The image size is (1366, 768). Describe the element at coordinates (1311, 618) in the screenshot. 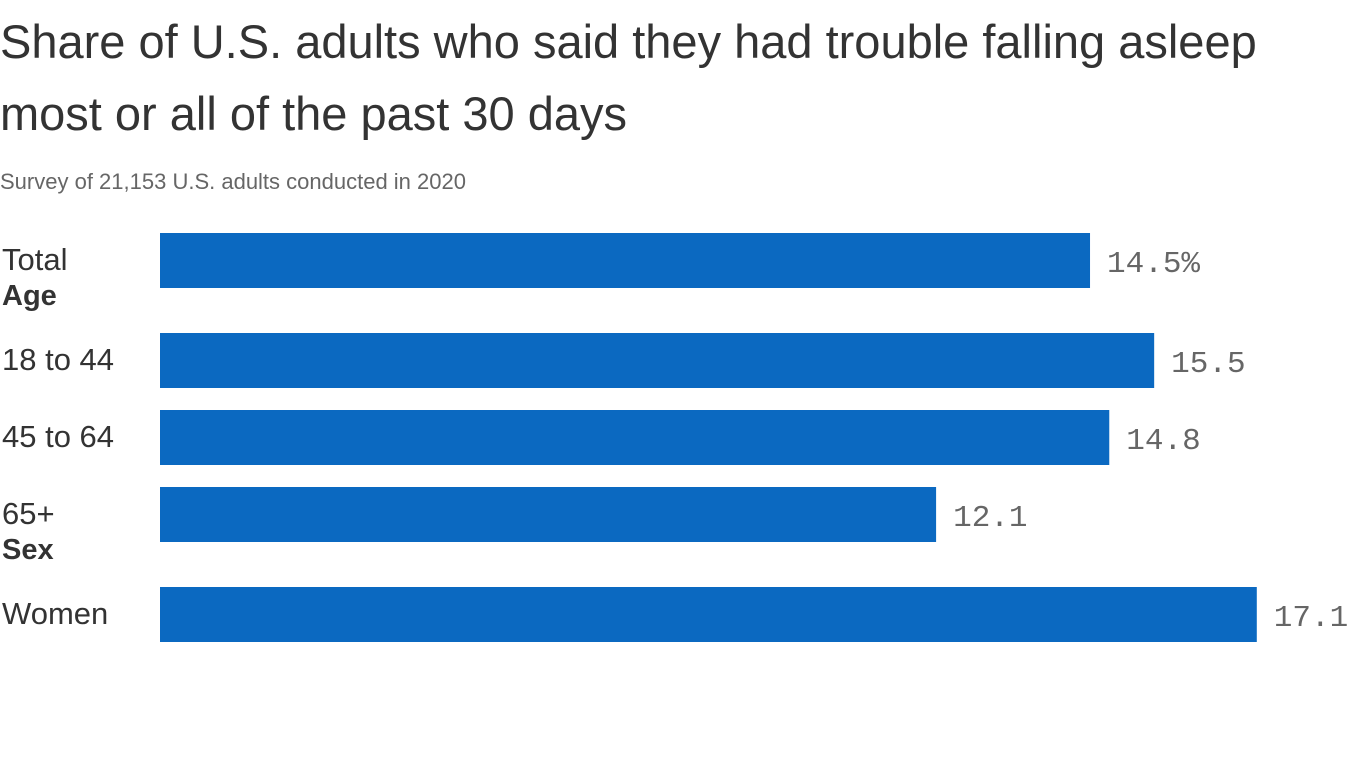

I see `value-label: 17.1` at that location.